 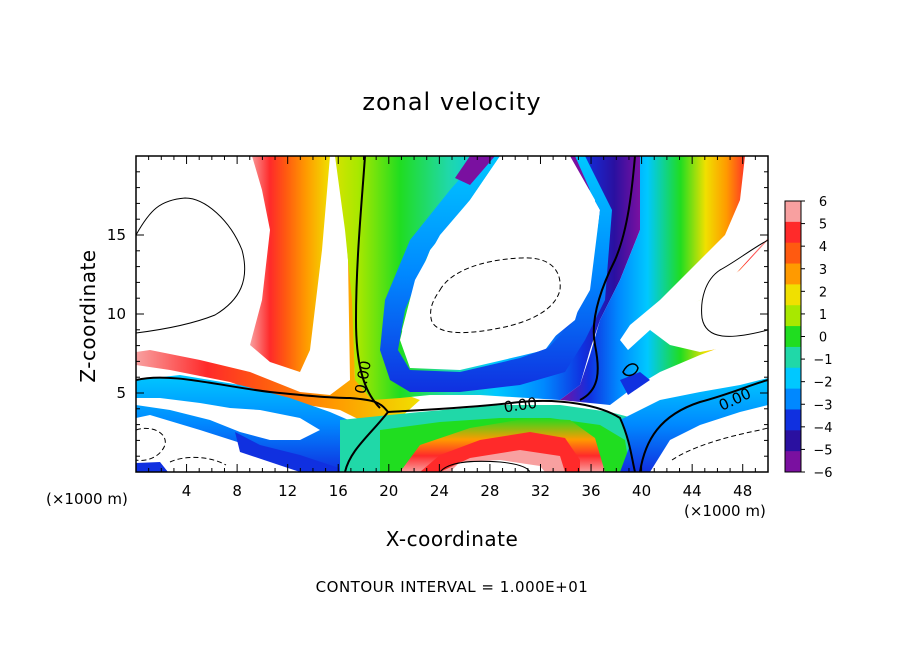 What do you see at coordinates (388, 491) in the screenshot?
I see `x-tick-label: 20` at bounding box center [388, 491].